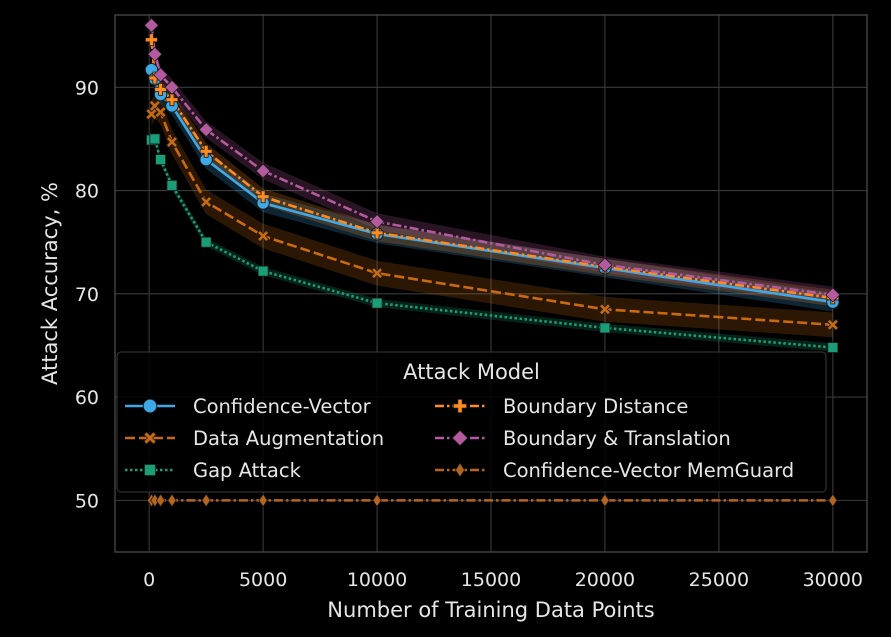 This screenshot has width=891, height=637. I want to click on x-tick-label: 30000, so click(833, 580).